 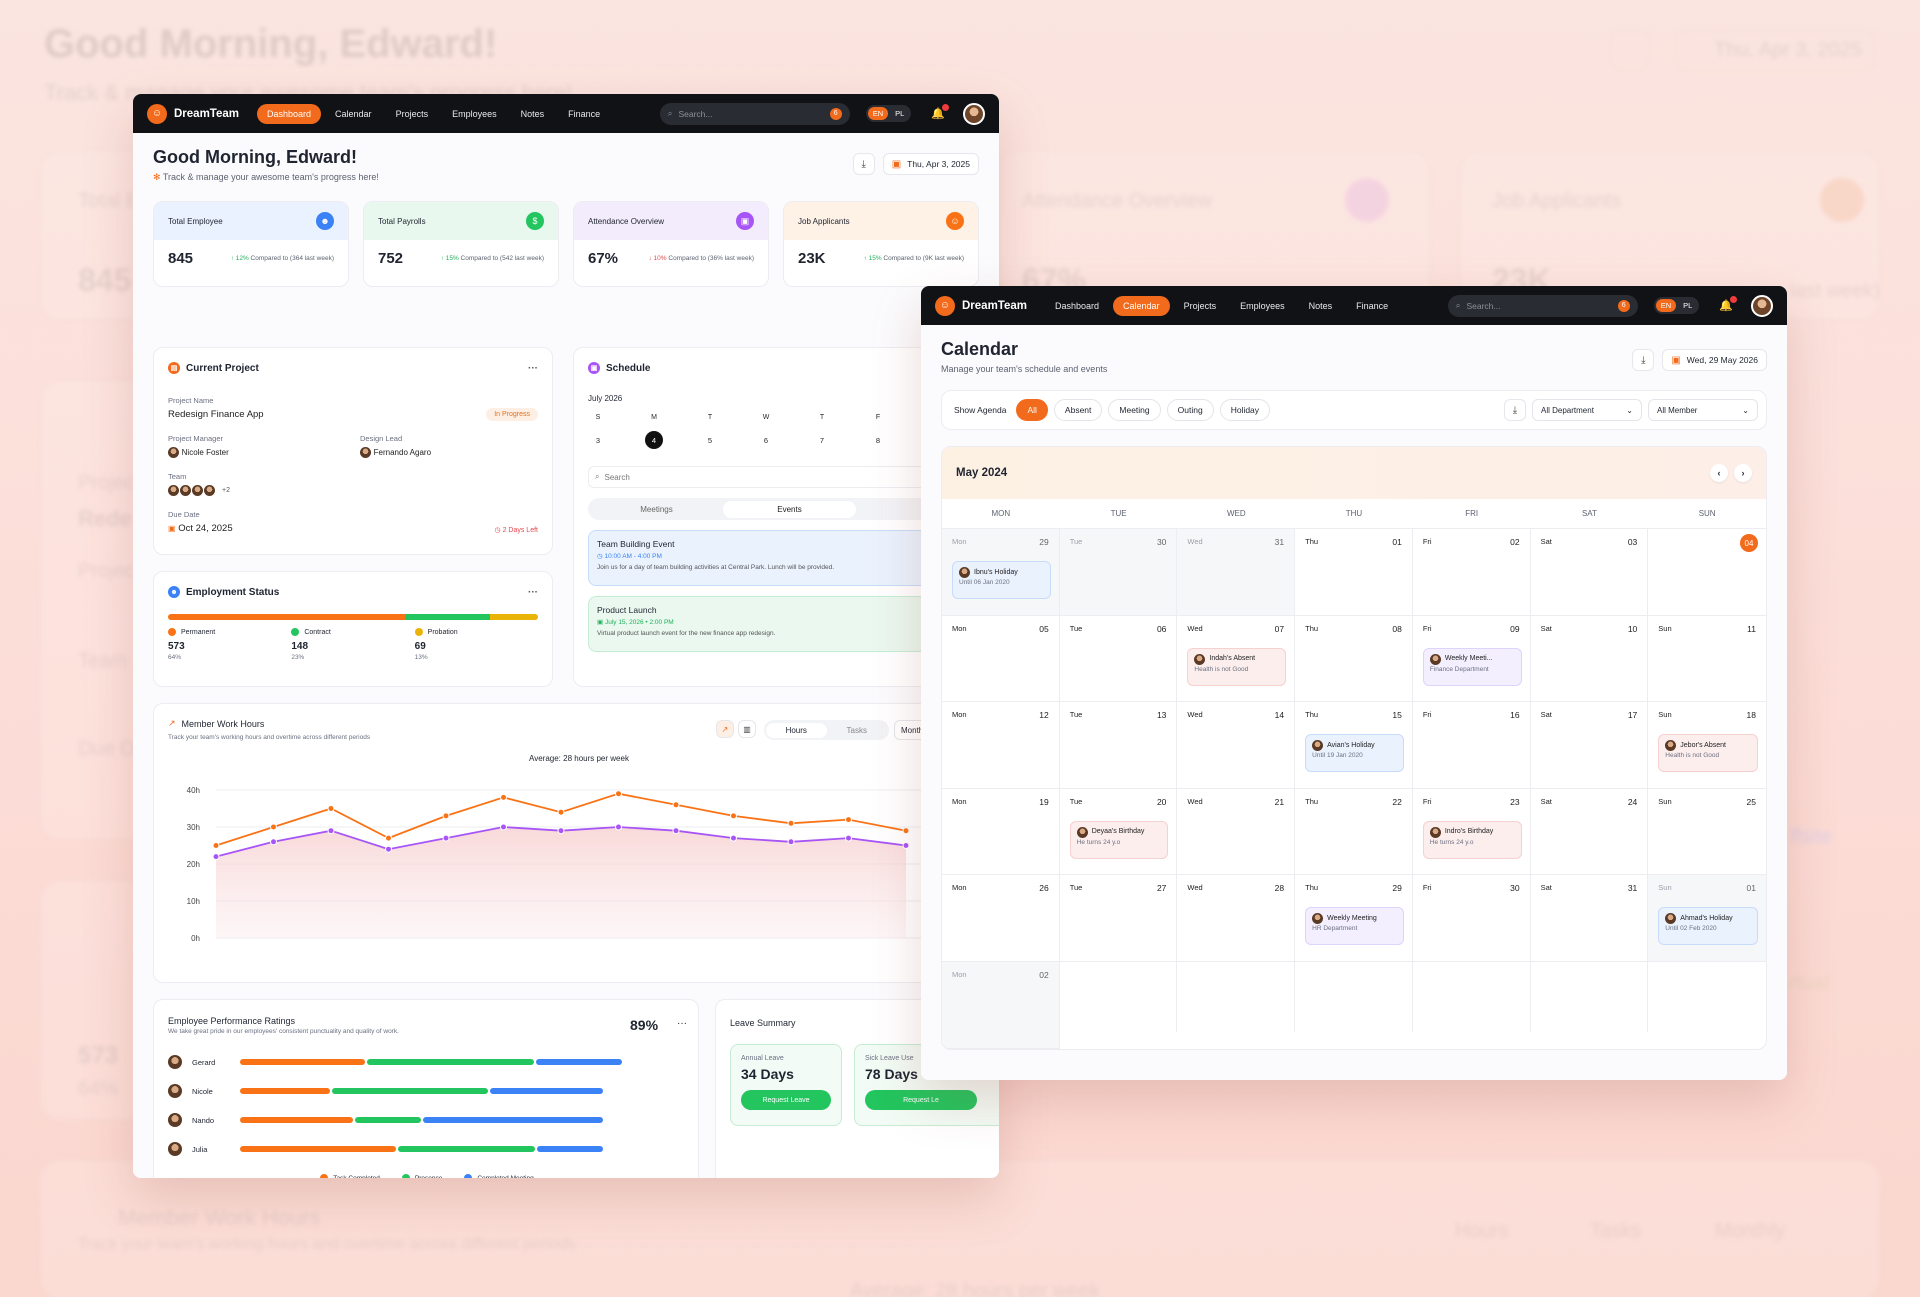 What do you see at coordinates (1707, 745) in the screenshot?
I see `calendar-day: Sun 18 Jebor's Absent Health is not Good` at bounding box center [1707, 745].